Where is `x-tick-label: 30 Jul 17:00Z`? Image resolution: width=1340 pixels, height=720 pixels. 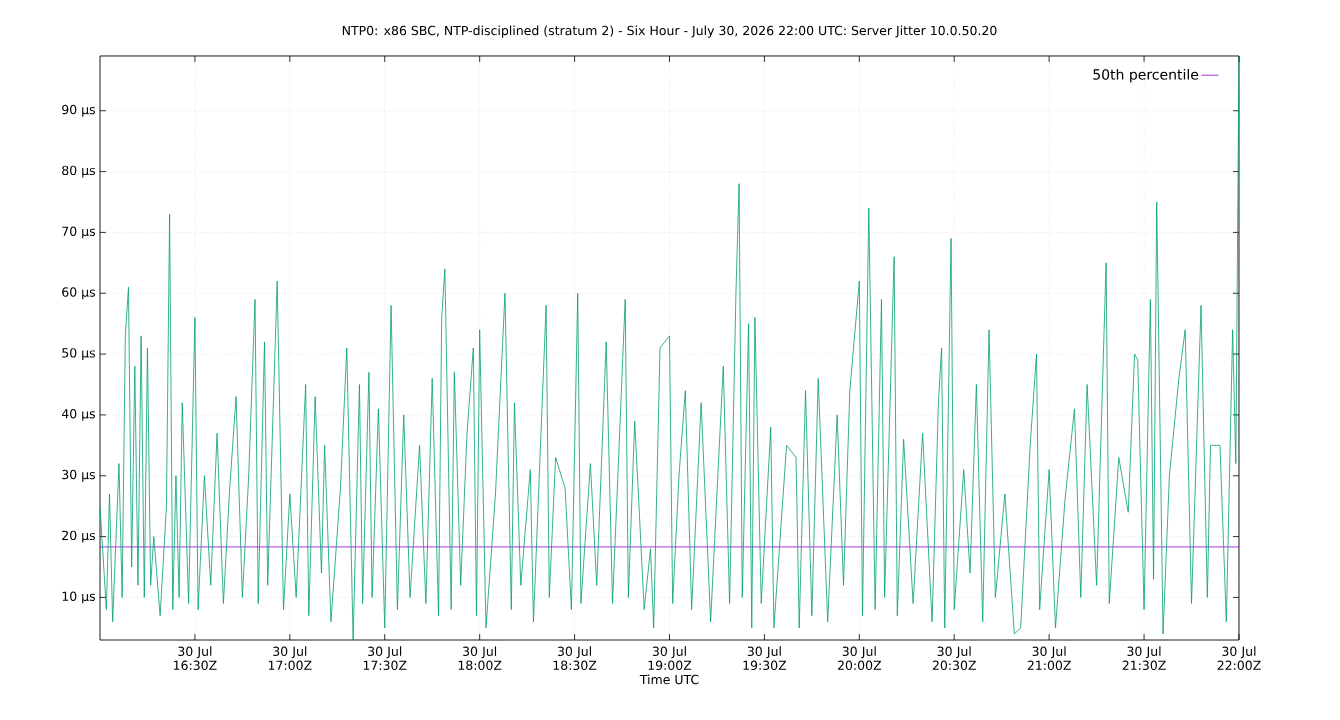
x-tick-label: 30 Jul 17:00Z is located at coordinates (290, 658).